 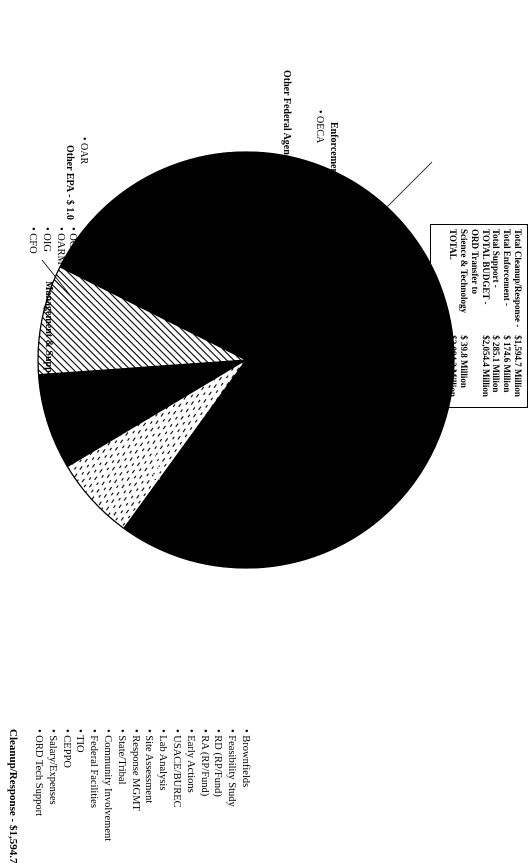 What do you see at coordinates (73, 241) in the screenshot?
I see `mgmt-item: • OGC` at bounding box center [73, 241].